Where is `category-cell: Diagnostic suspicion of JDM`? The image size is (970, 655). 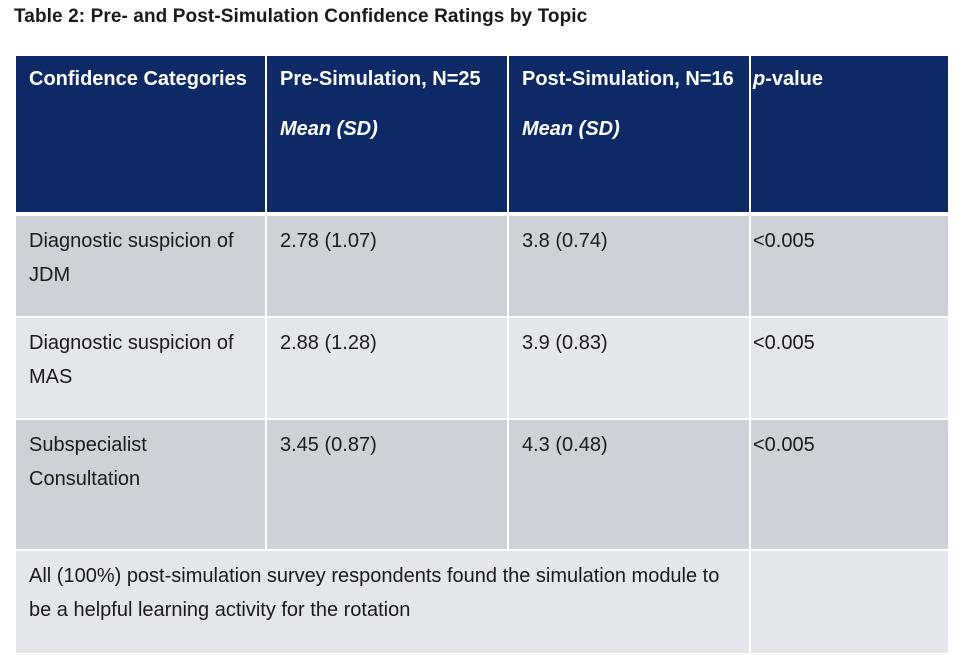
category-cell: Diagnostic suspicion of JDM is located at coordinates (140, 265).